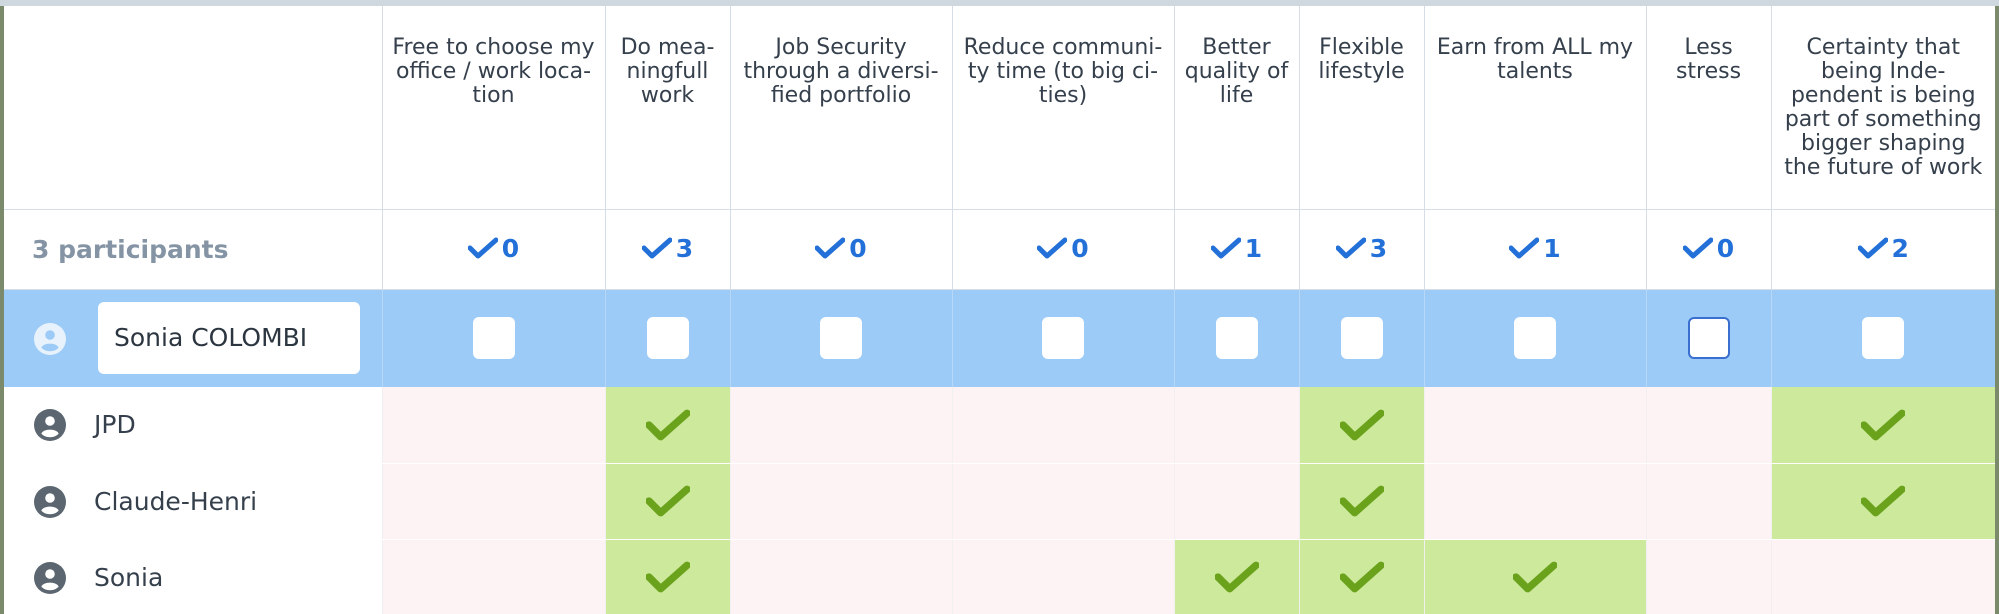 The image size is (1999, 614). I want to click on participant-name-cell: Sonia, so click(193, 576).